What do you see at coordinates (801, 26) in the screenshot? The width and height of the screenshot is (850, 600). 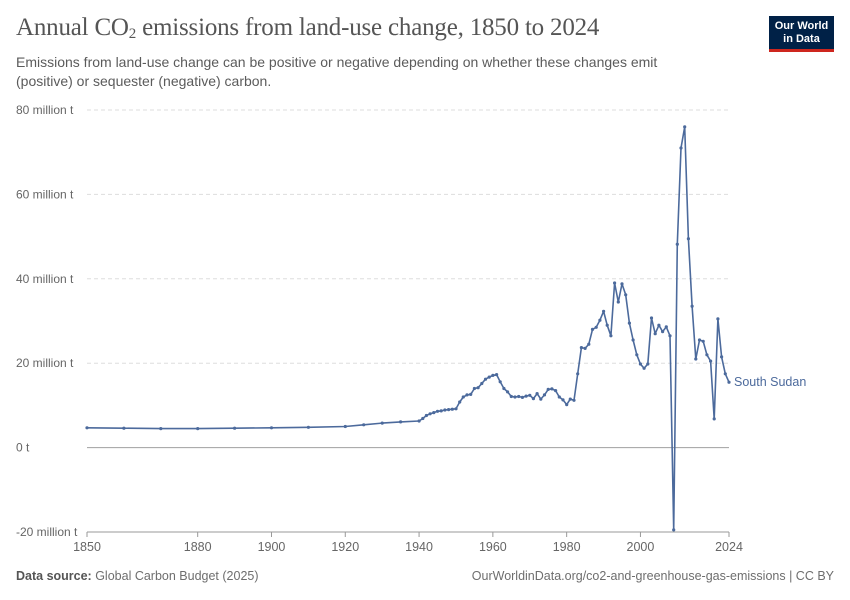 I see `logo-line-1: Our World` at bounding box center [801, 26].